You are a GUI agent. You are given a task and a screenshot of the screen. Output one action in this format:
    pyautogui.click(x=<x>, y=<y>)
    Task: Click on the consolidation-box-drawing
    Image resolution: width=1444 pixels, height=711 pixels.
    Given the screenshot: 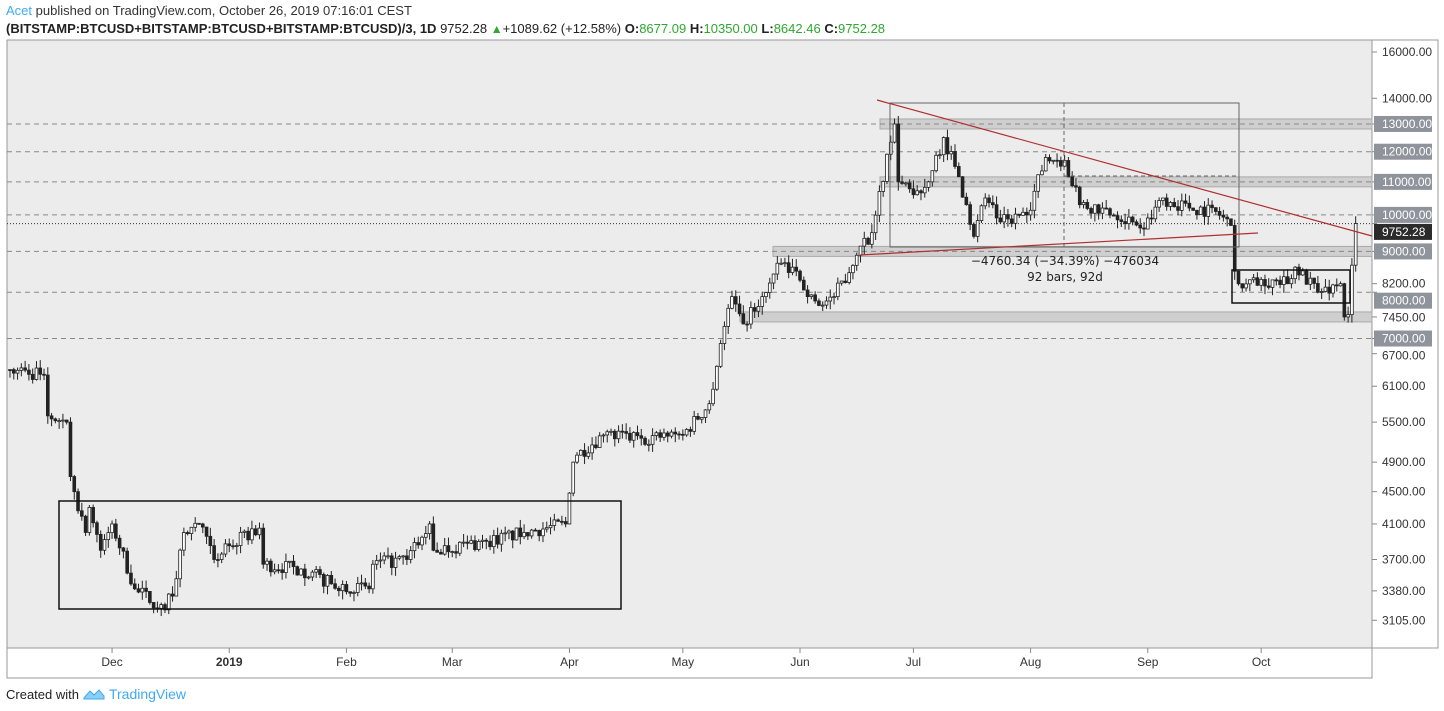 What is the action you would take?
    pyautogui.click(x=1291, y=286)
    